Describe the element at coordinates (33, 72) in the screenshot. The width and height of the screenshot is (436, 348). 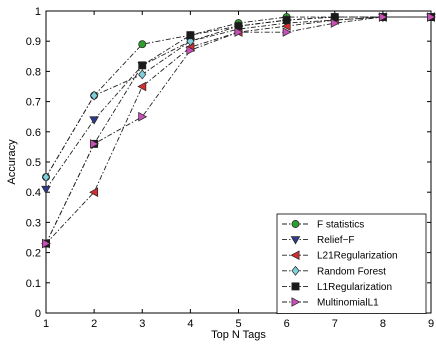
I see `y-tick-label: 0.8` at that location.